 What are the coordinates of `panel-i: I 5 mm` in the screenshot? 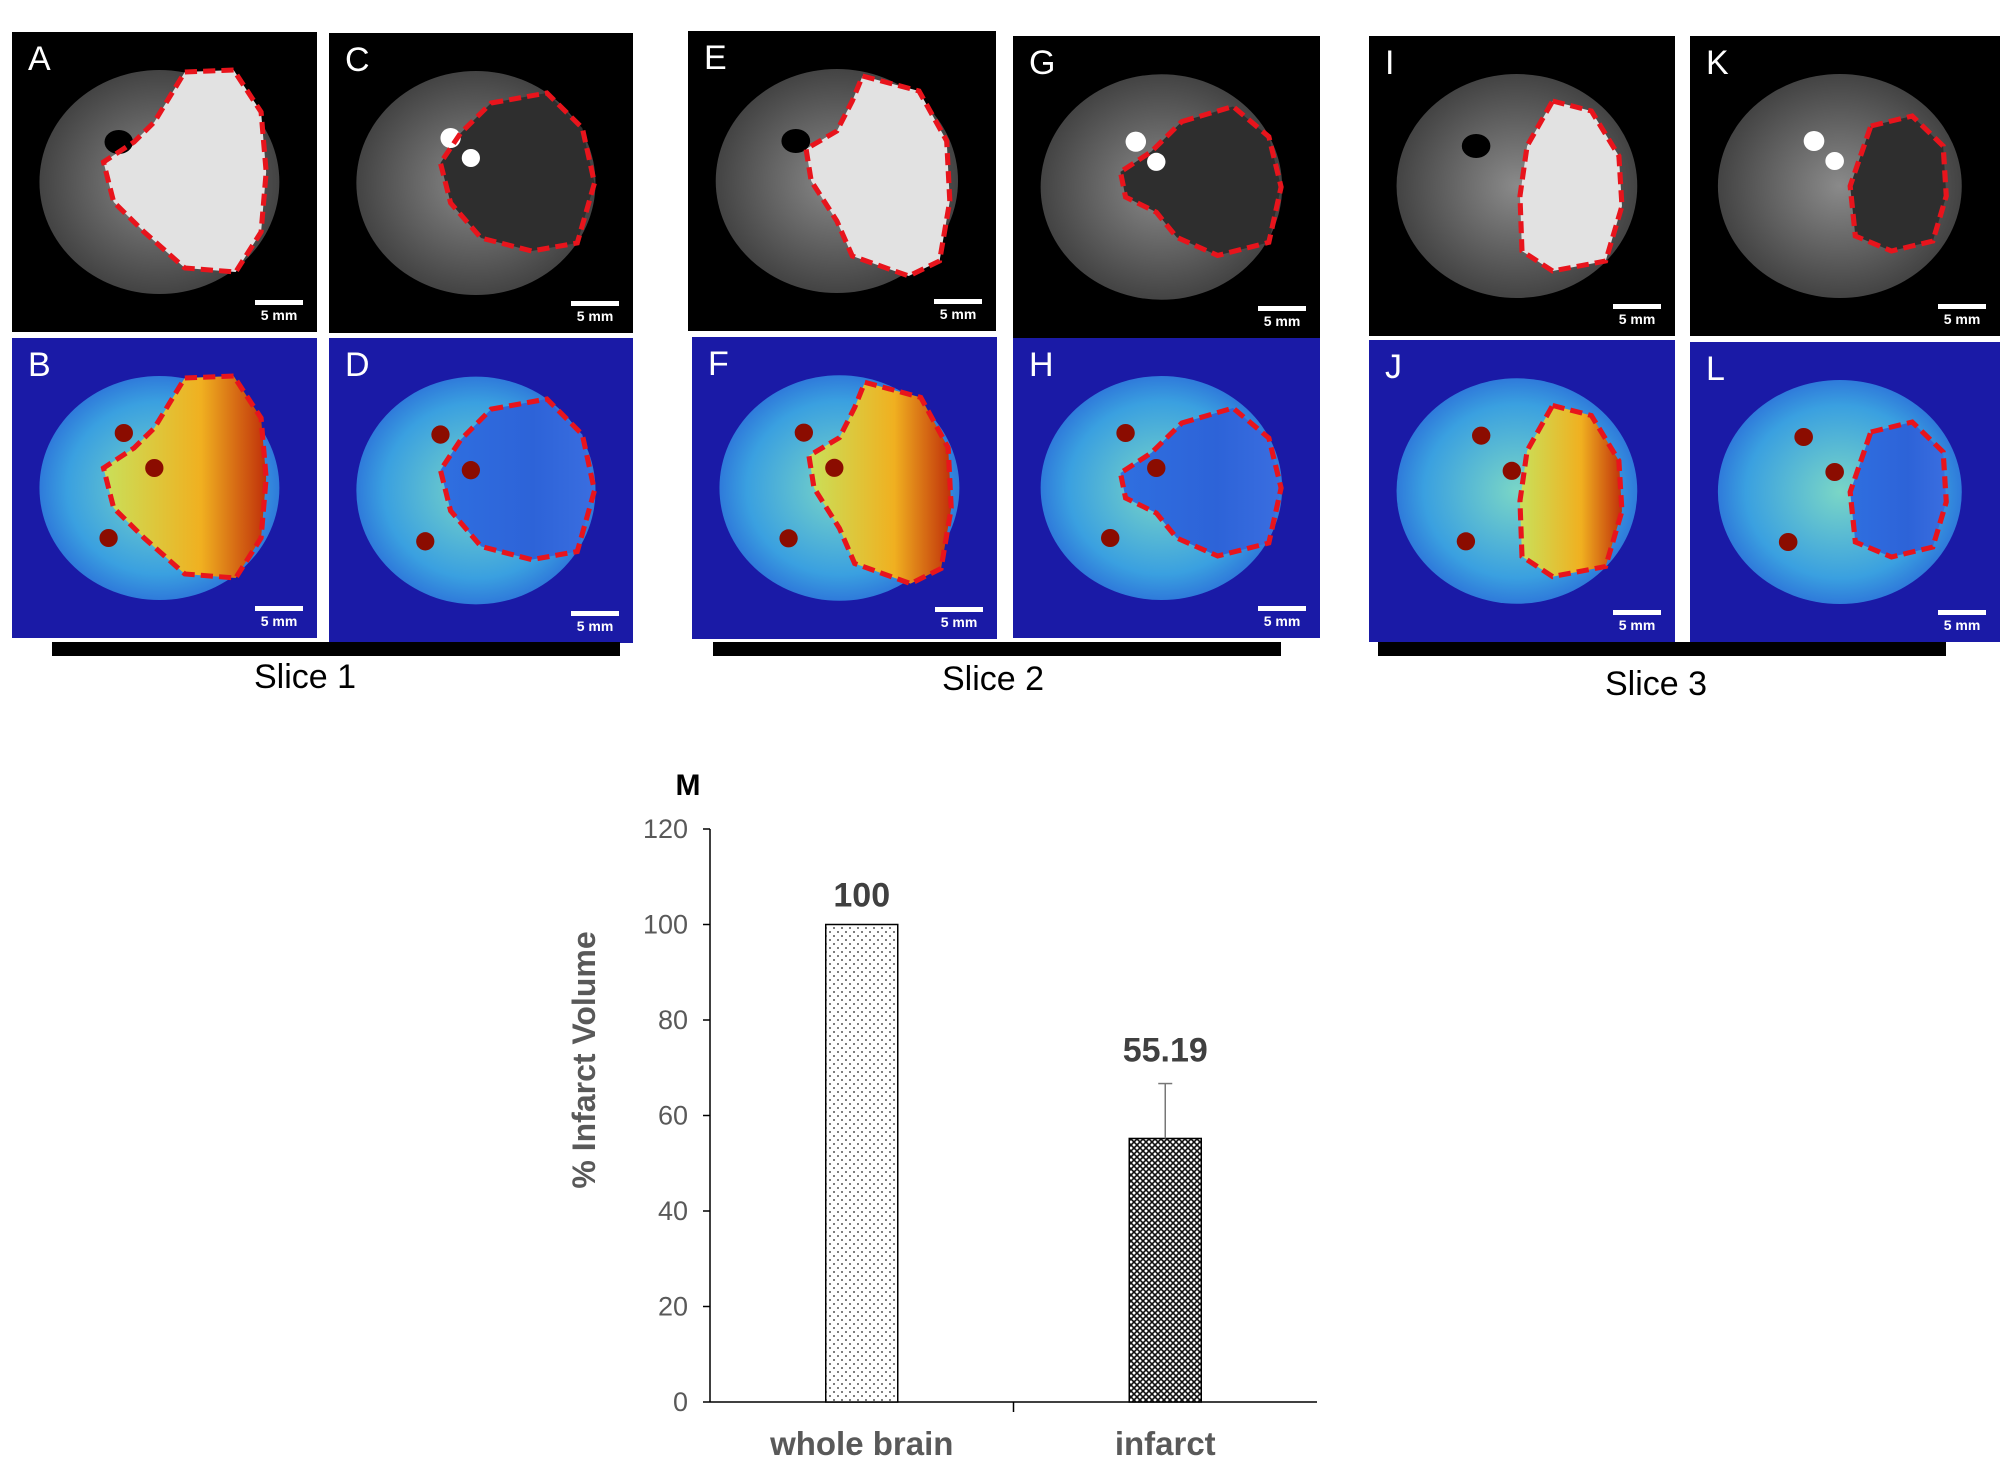 It's located at (1522, 186).